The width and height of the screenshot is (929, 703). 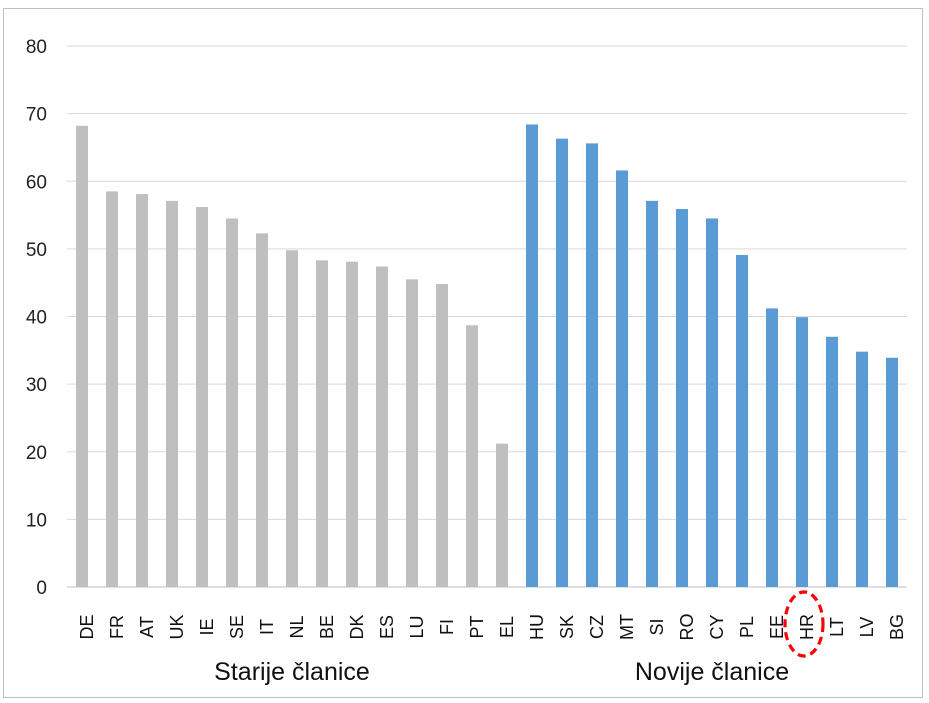 I want to click on category-label-cy: CY, so click(x=717, y=626).